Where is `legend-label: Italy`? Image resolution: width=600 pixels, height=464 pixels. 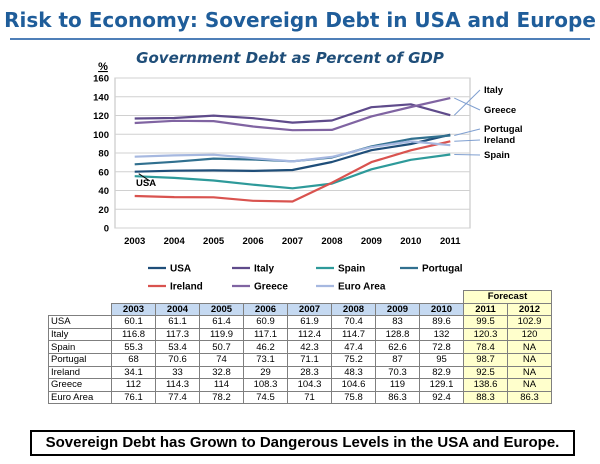 legend-label: Italy is located at coordinates (264, 269).